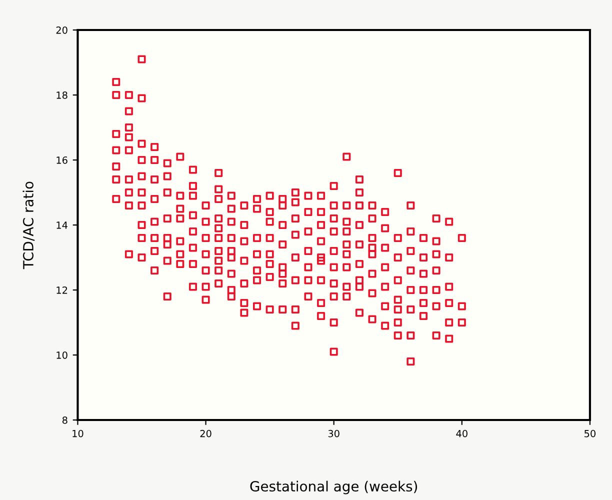 This screenshot has height=500, width=612. I want to click on y-tick-label: 18, so click(62, 95).